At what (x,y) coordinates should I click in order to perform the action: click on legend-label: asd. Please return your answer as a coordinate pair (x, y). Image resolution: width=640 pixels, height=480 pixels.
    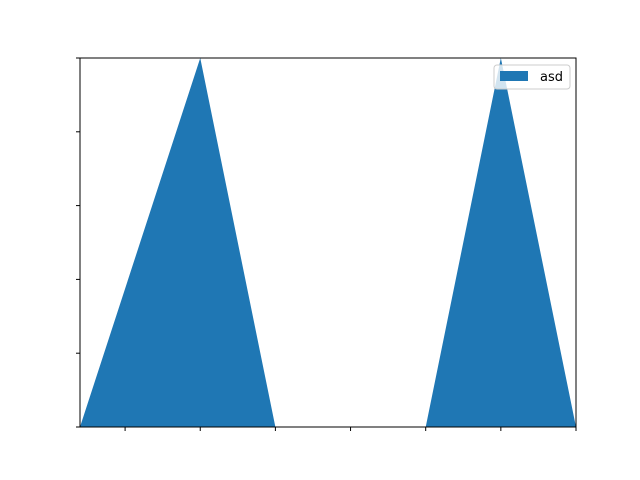
    Looking at the image, I should click on (551, 77).